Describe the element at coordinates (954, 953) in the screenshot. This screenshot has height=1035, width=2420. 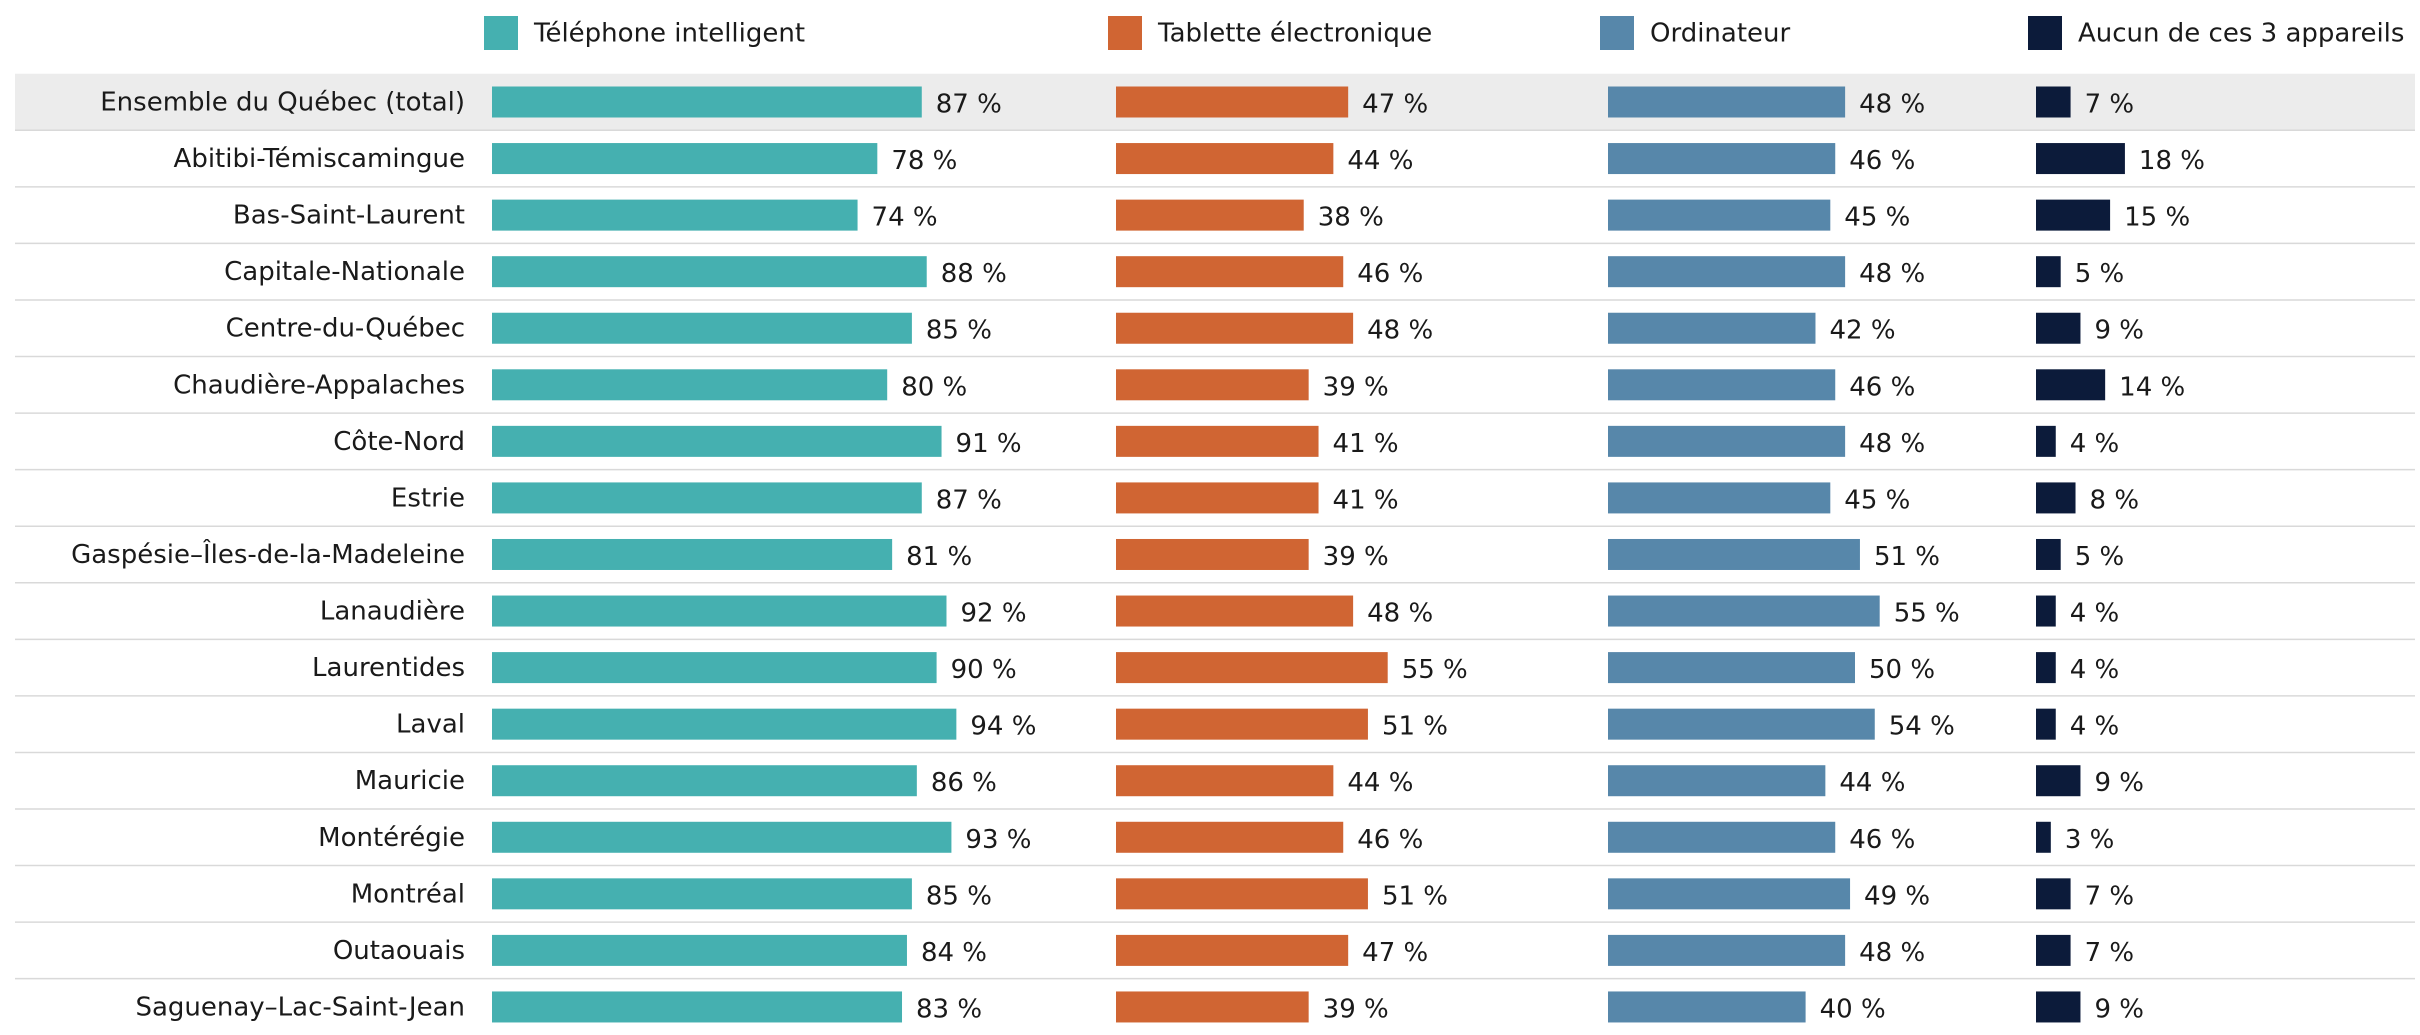
I see `value-label: 84 %` at that location.